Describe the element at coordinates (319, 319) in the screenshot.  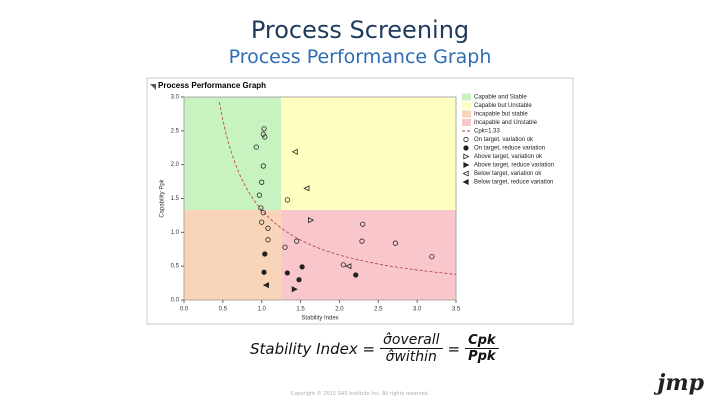
I see `x-axis-label: Stability Index` at that location.